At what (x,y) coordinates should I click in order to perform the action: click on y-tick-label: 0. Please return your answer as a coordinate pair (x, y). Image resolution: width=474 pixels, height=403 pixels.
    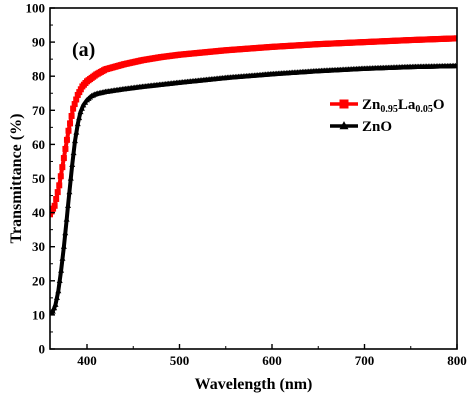
    Looking at the image, I should click on (42, 349).